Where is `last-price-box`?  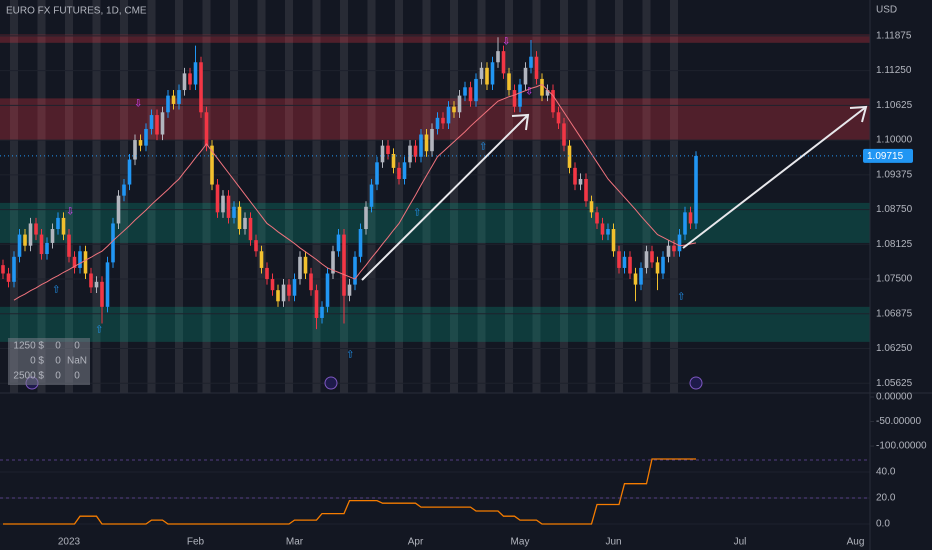
last-price-box is located at coordinates (888, 155).